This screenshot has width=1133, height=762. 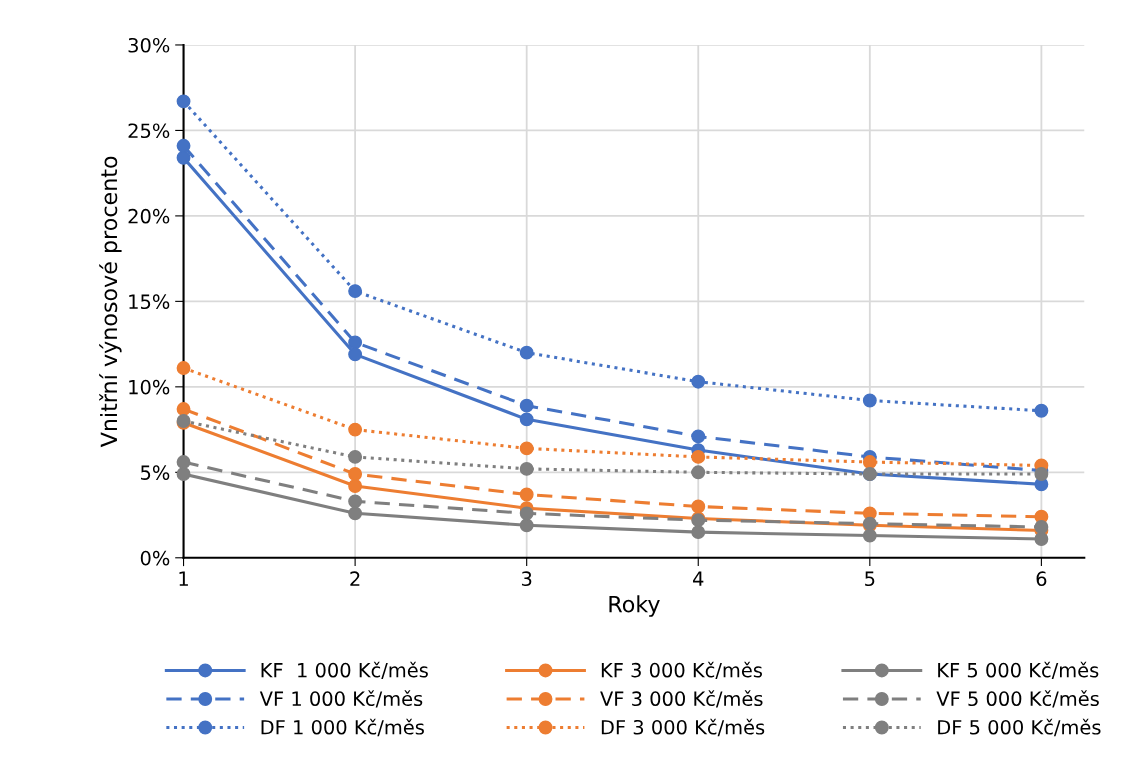 What do you see at coordinates (183, 578) in the screenshot?
I see `x-tick-label: 1` at bounding box center [183, 578].